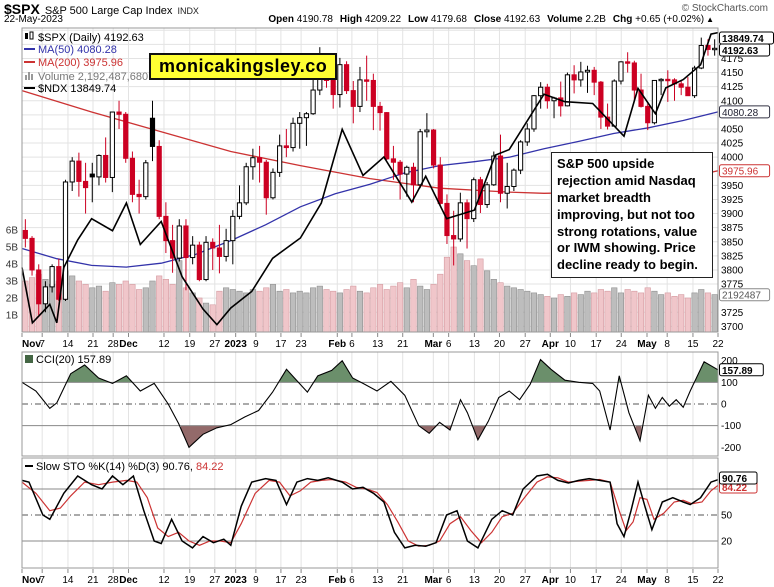 This screenshot has height=587, width=774. What do you see at coordinates (77, 89) in the screenshot?
I see `legend-item-label: $NDX 13849.74` at bounding box center [77, 89].